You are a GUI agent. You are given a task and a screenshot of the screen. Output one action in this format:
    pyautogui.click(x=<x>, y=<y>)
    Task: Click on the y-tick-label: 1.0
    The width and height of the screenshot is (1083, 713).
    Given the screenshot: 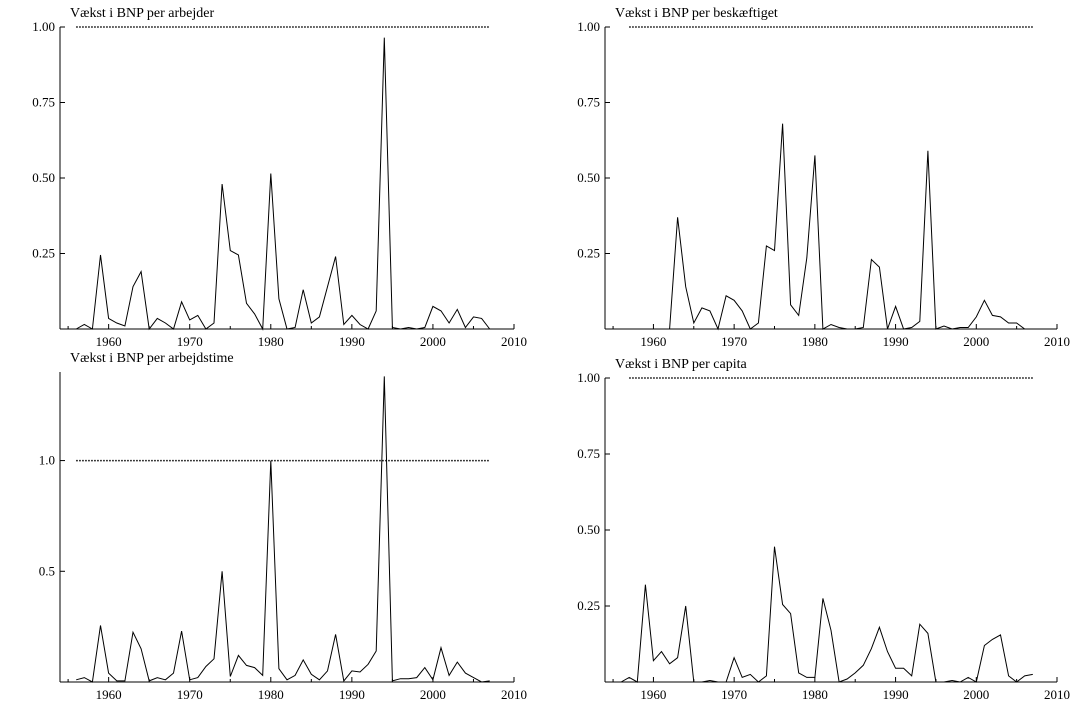 What is the action you would take?
    pyautogui.click(x=47, y=460)
    